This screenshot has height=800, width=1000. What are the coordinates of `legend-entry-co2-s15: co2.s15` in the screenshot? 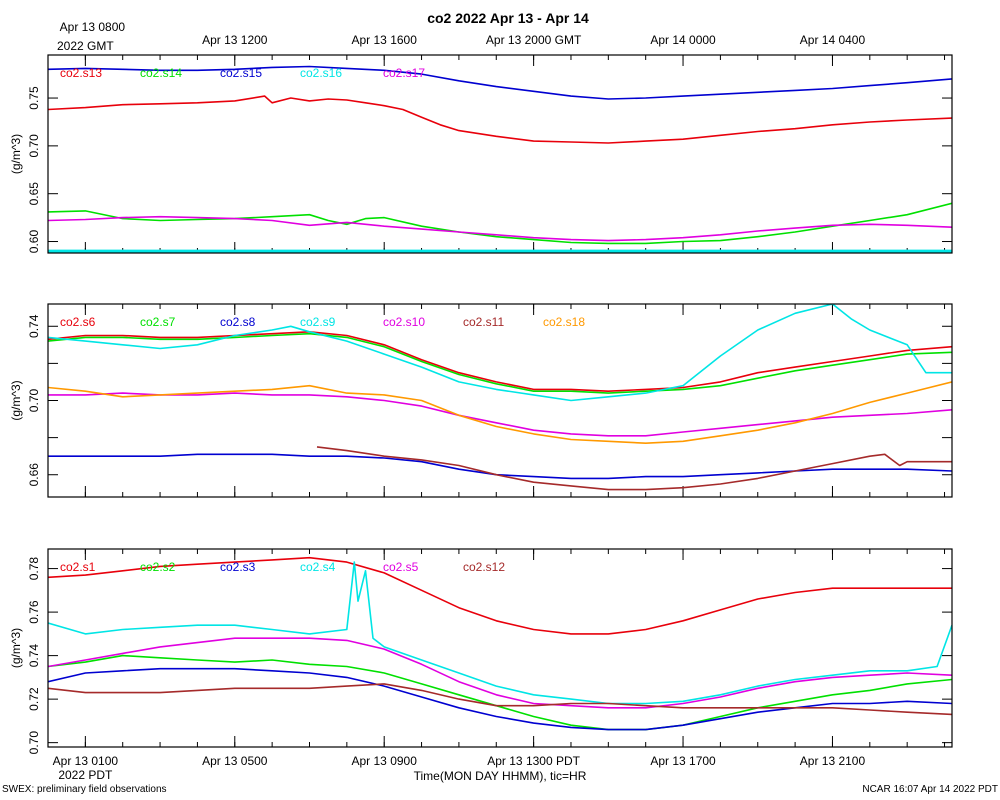 It's located at (241, 73).